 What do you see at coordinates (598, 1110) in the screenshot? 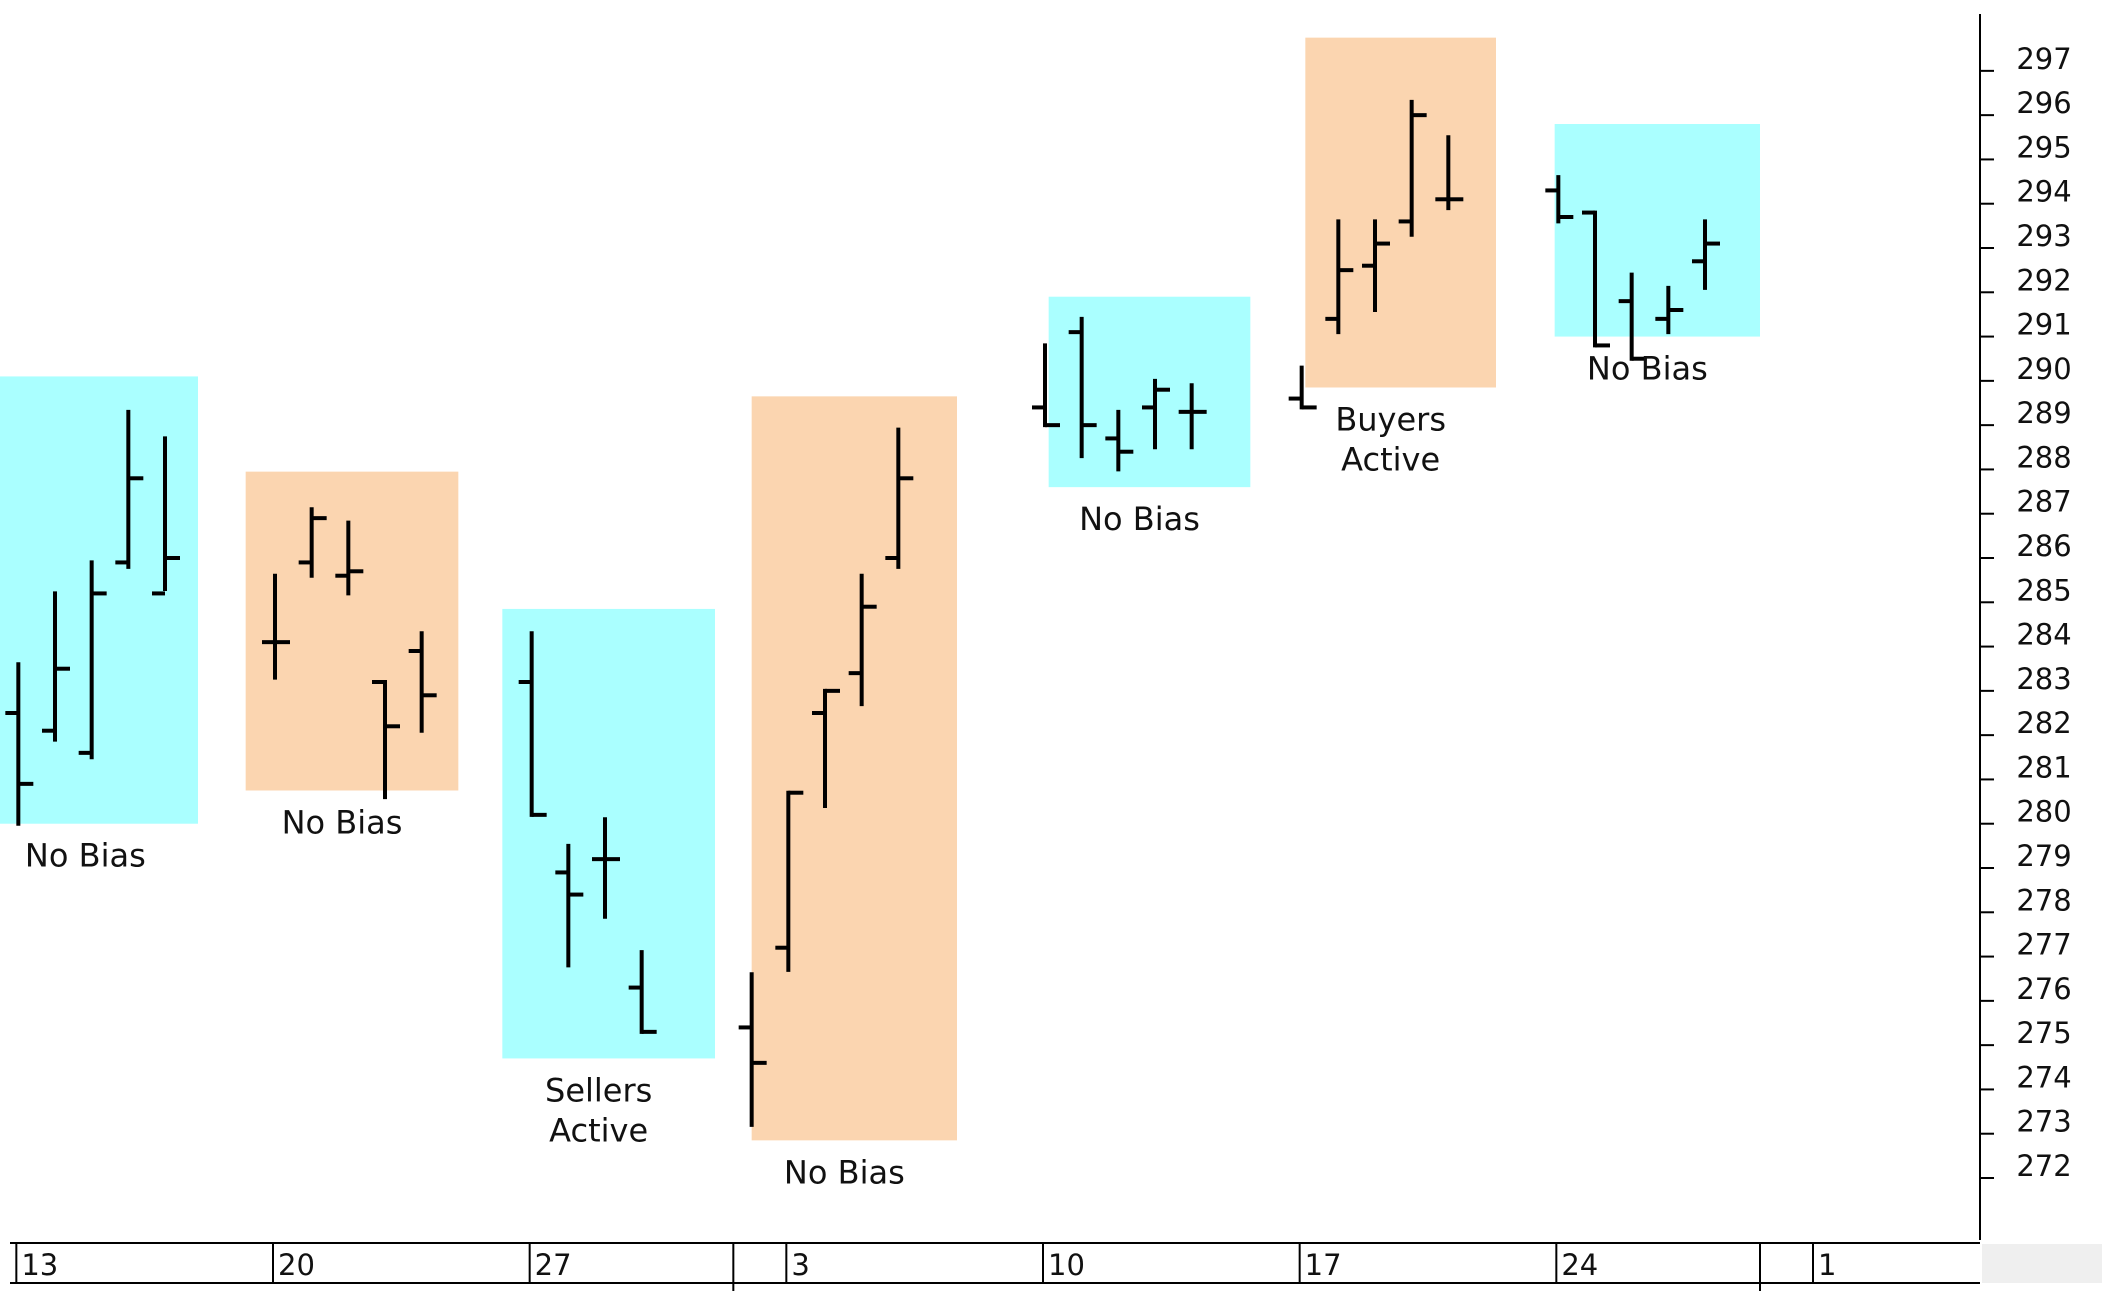
I see `zone-label-2: Sellers Active` at bounding box center [598, 1110].